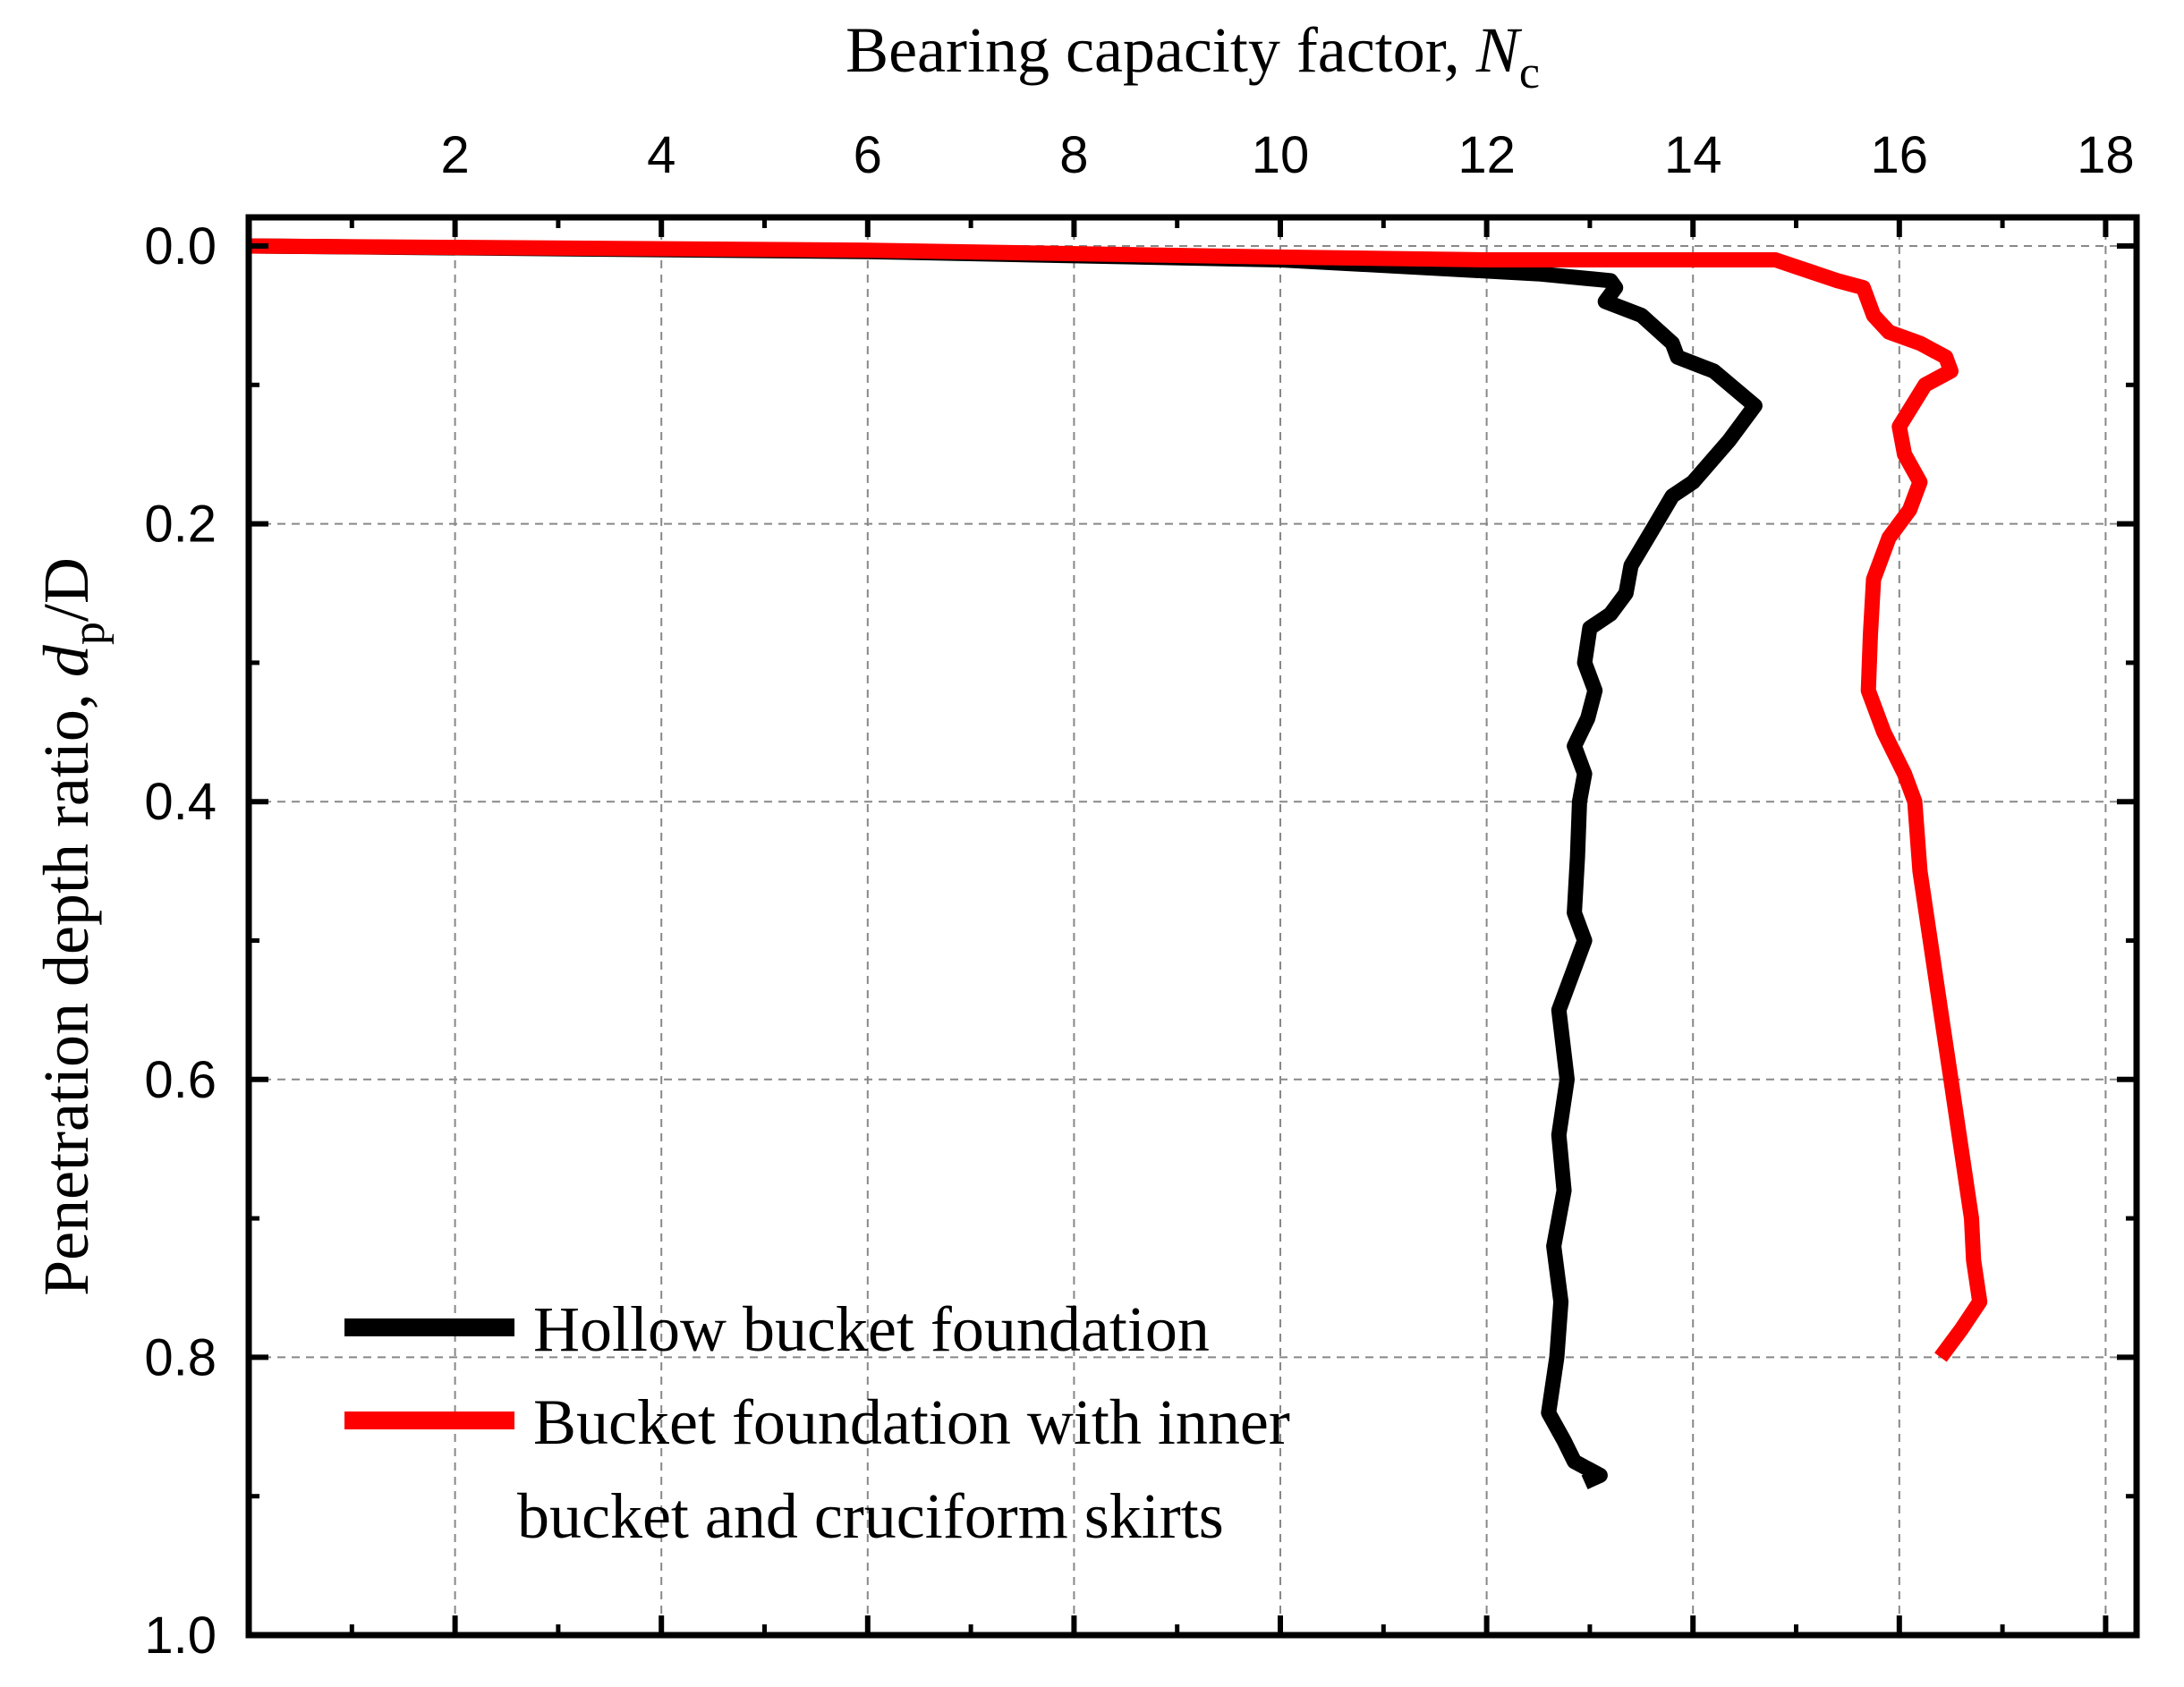 Image resolution: width=2184 pixels, height=1687 pixels. Describe the element at coordinates (2106, 155) in the screenshot. I see `x-tick-label: 18` at that location.